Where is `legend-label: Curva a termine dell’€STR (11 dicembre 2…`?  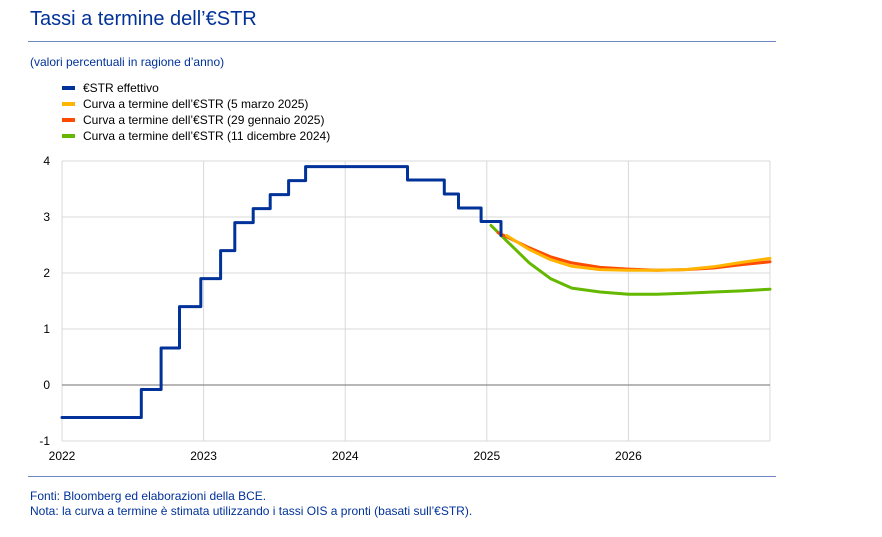
legend-label: Curva a termine dell’€STR (11 dicembre 2… is located at coordinates (207, 136).